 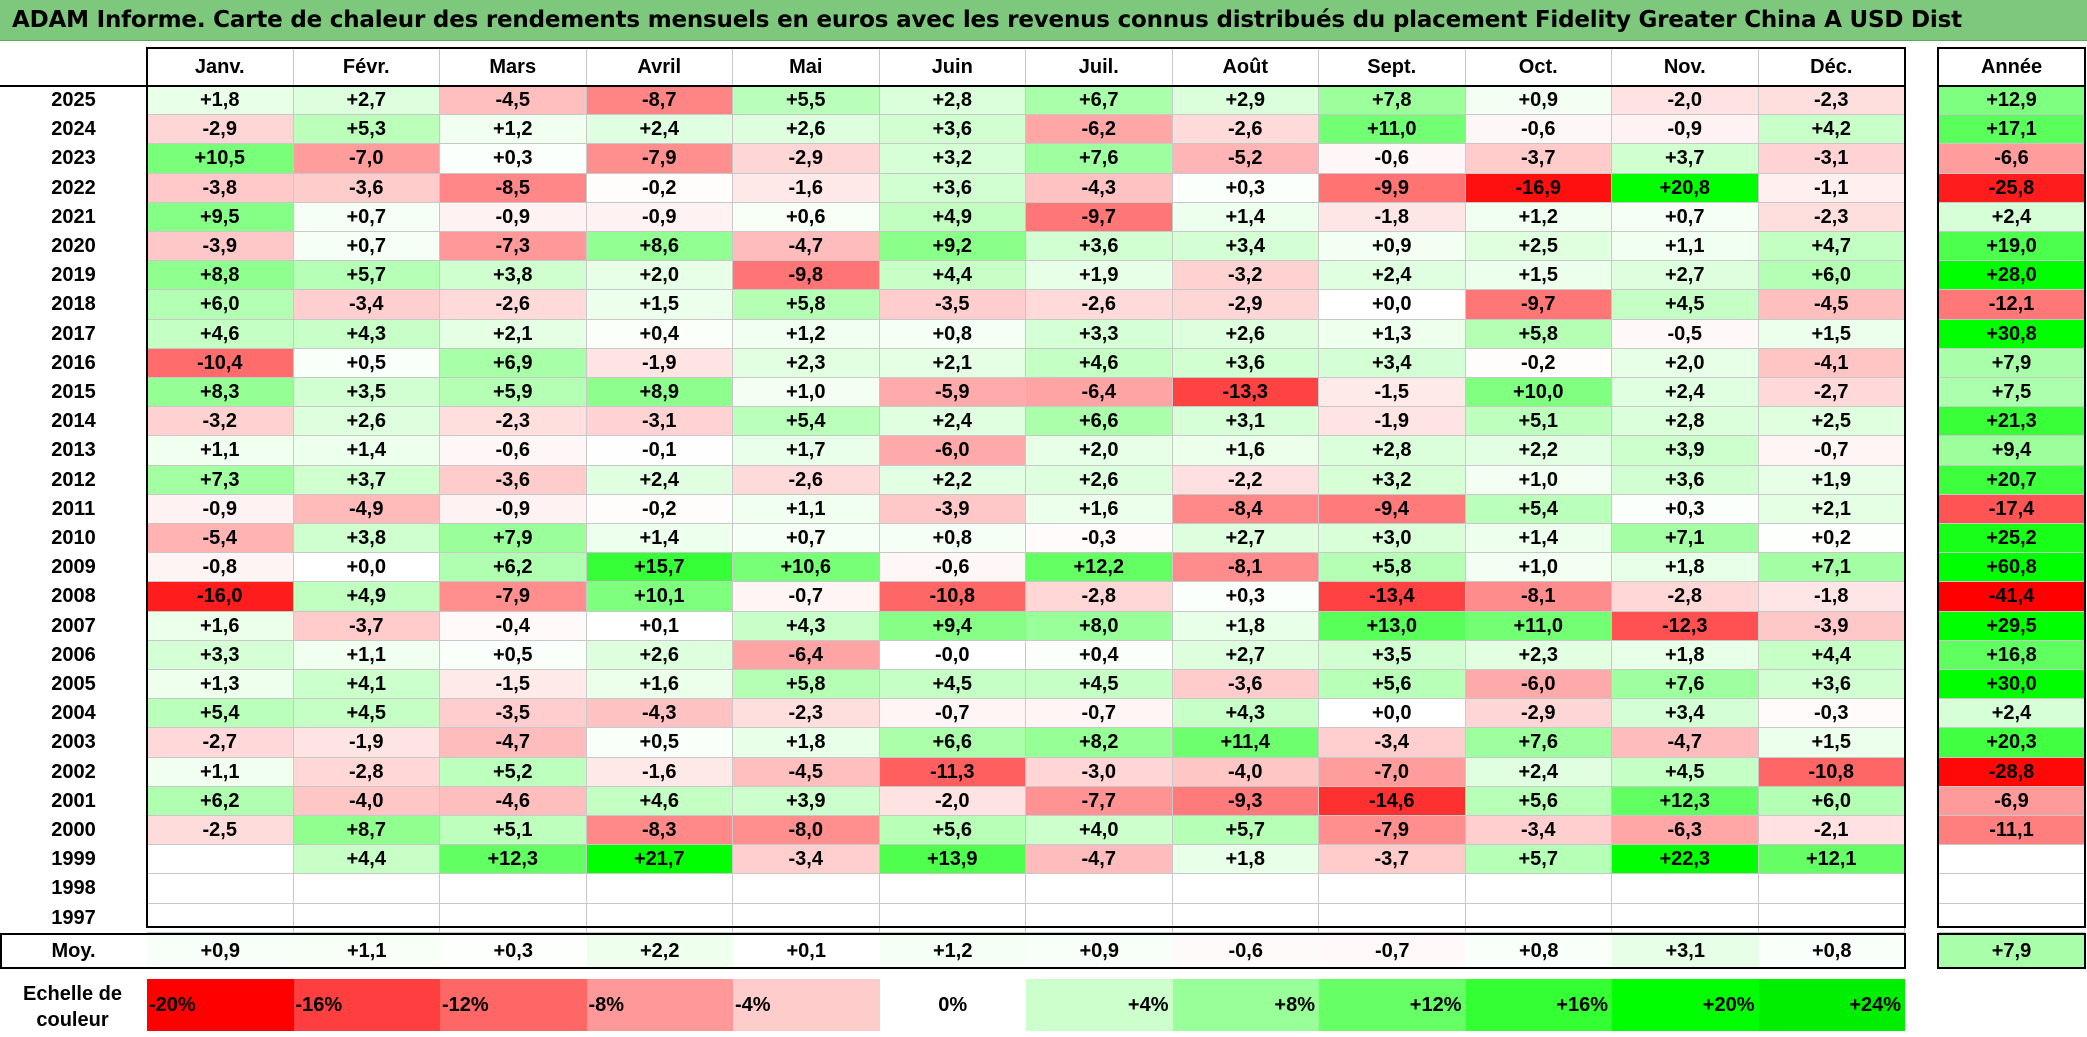 I want to click on month-header: Févr., so click(x=366, y=67).